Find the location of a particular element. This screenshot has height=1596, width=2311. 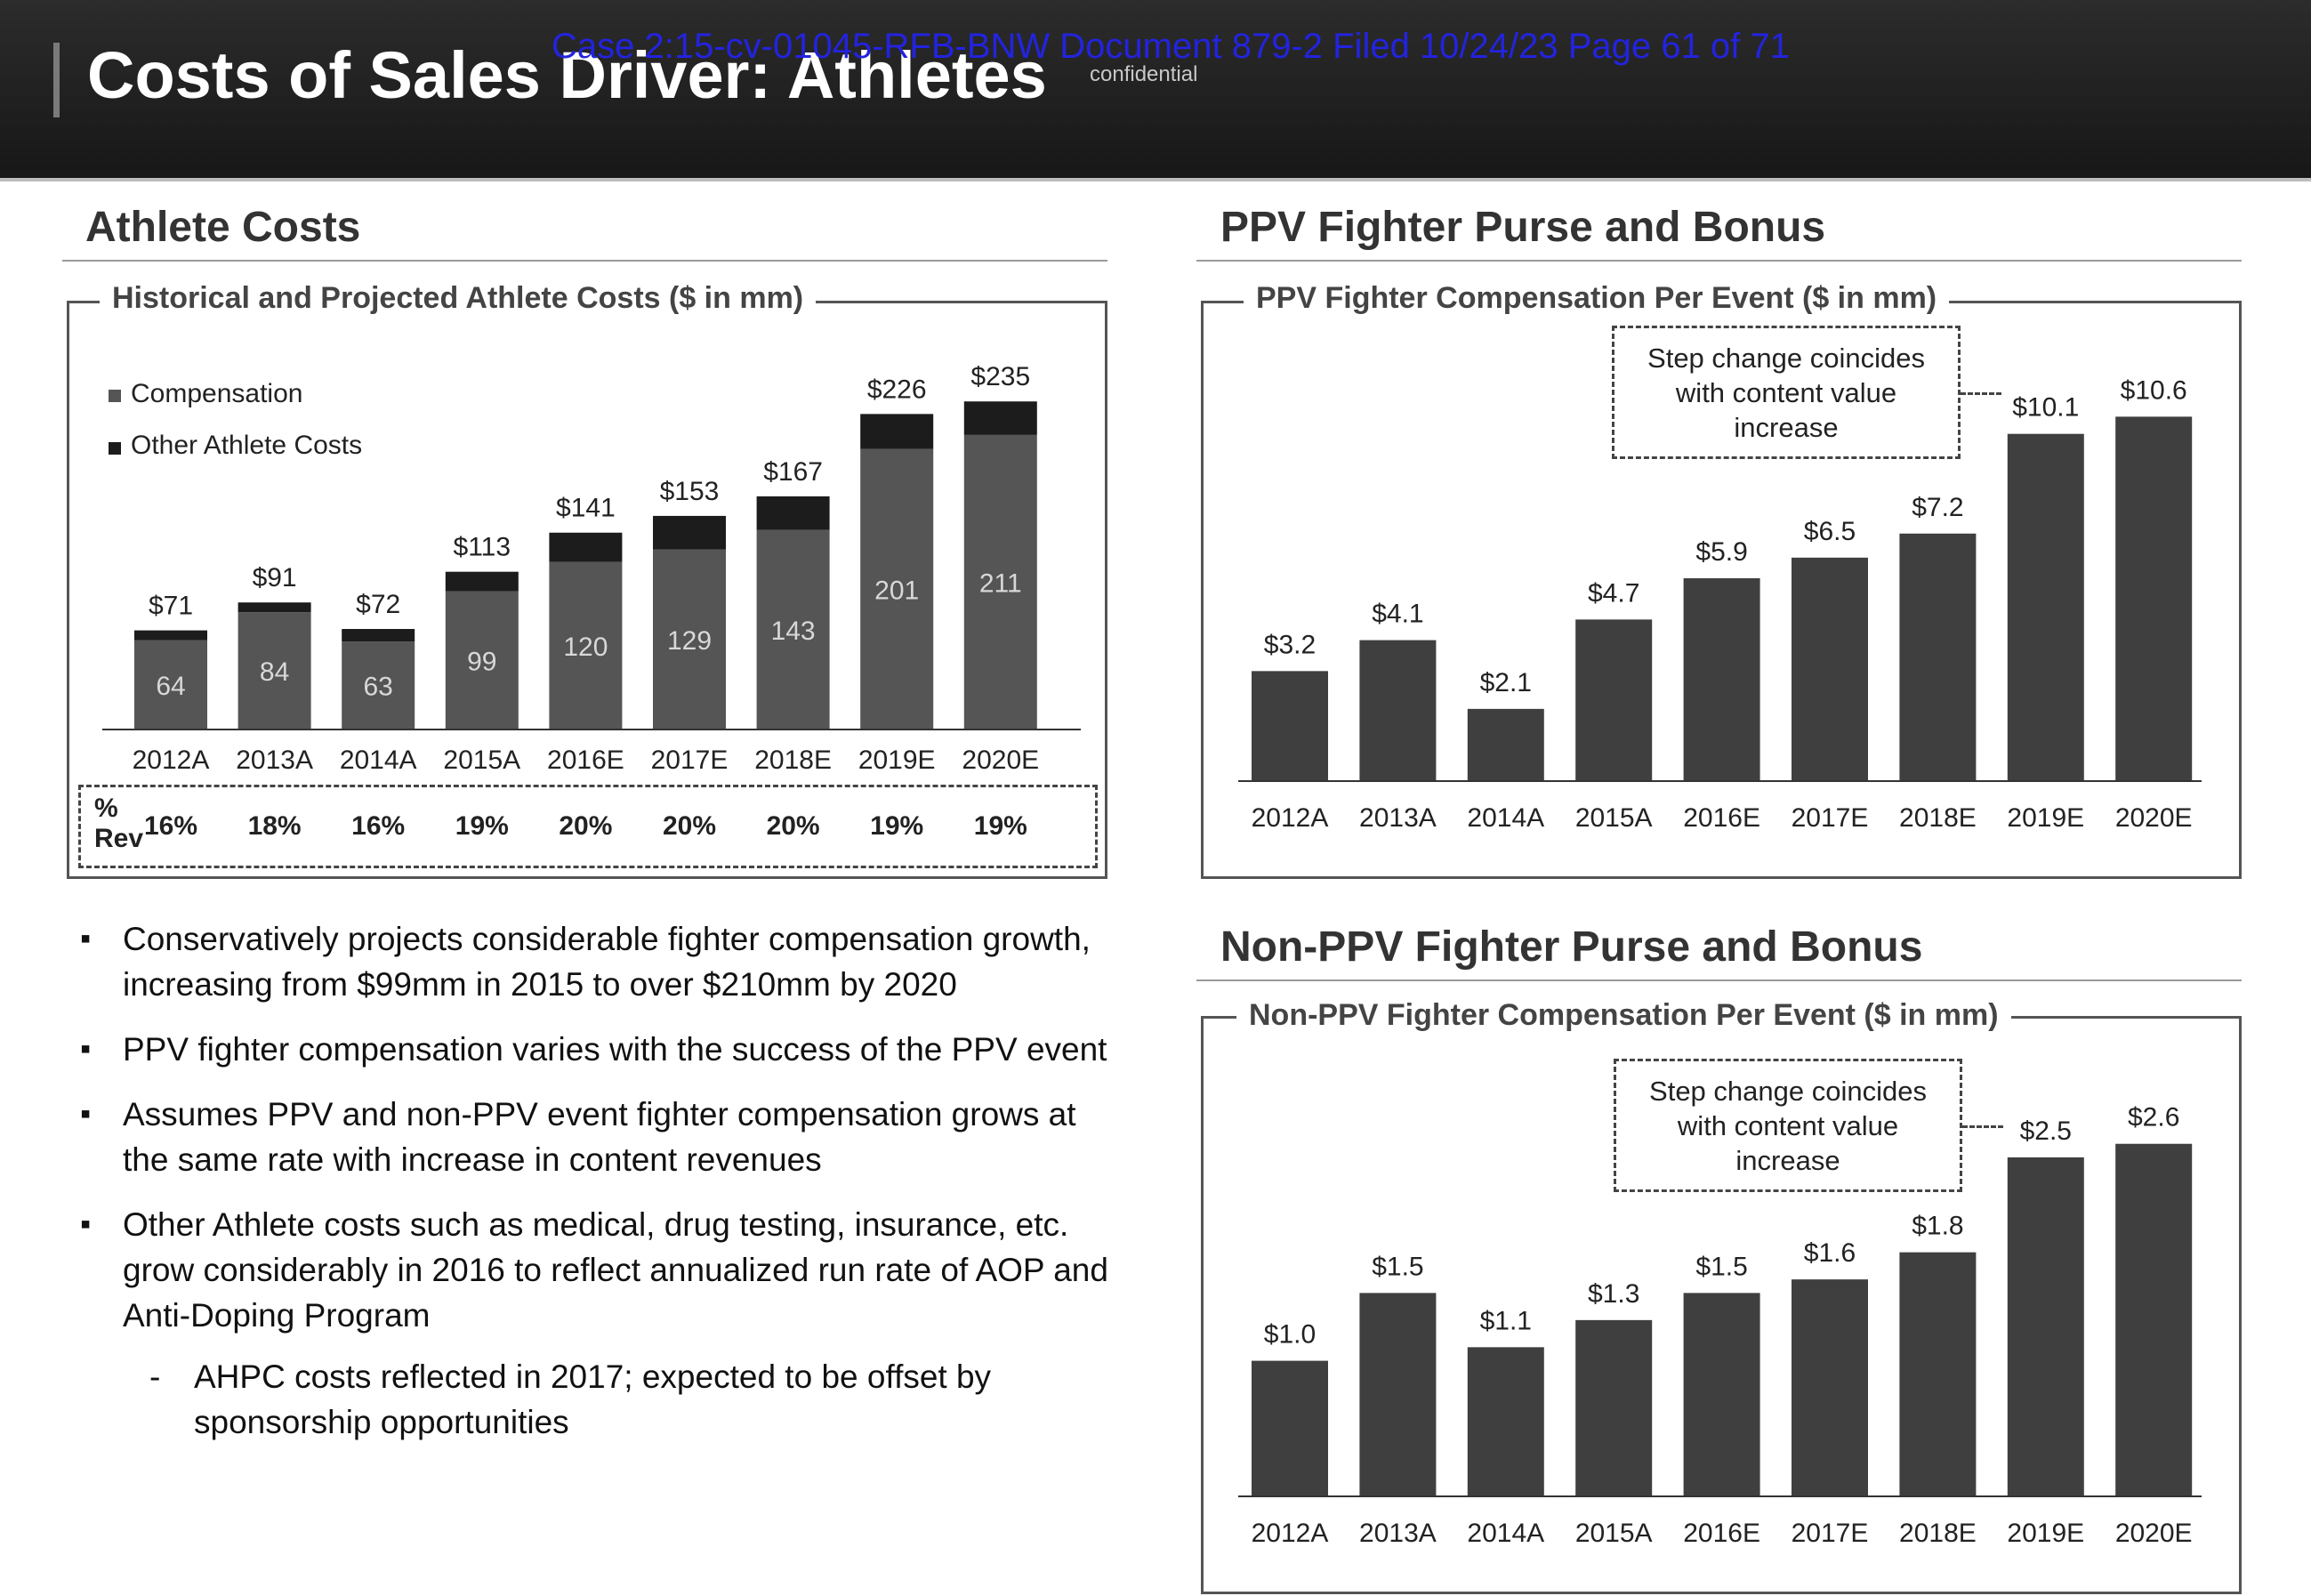

compensation-value-label: 64 is located at coordinates (170, 686).